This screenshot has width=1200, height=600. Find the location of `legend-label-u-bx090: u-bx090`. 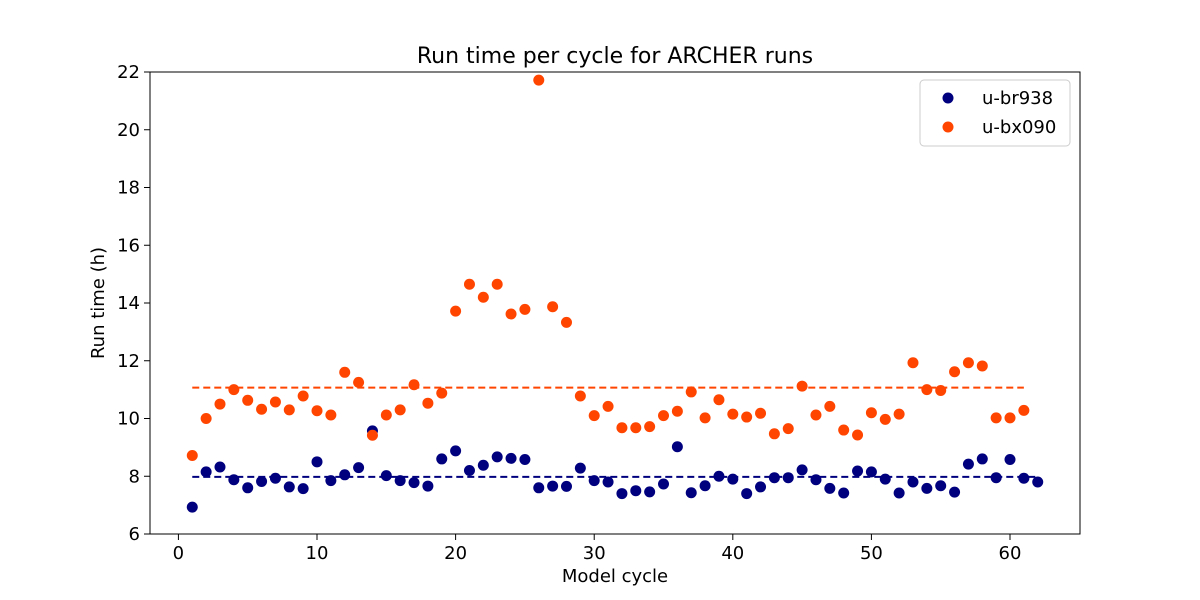

legend-label-u-bx090: u-bx090 is located at coordinates (1019, 127).